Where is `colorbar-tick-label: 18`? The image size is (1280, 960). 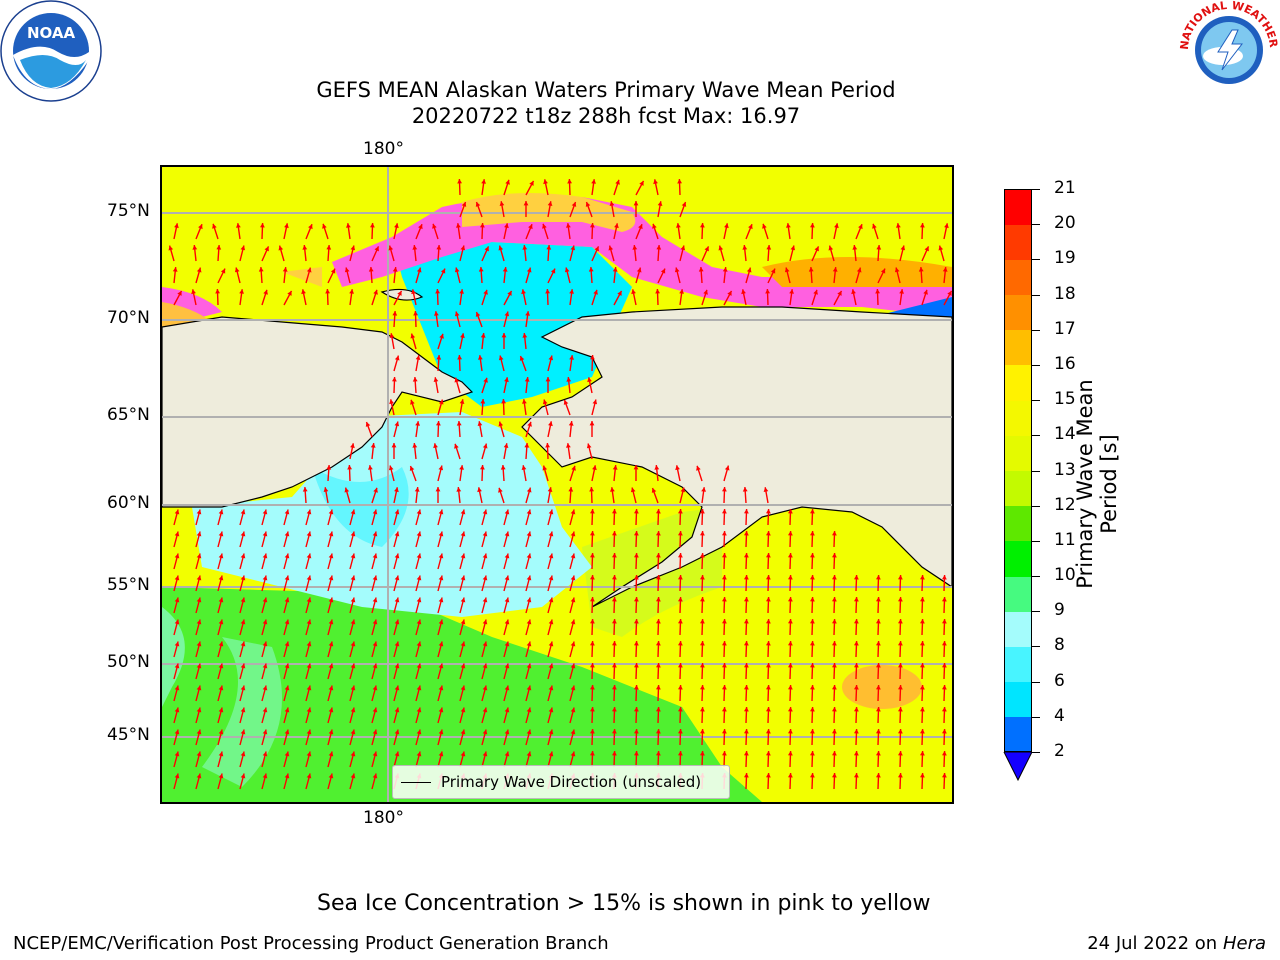
colorbar-tick-label: 18 is located at coordinates (1065, 293).